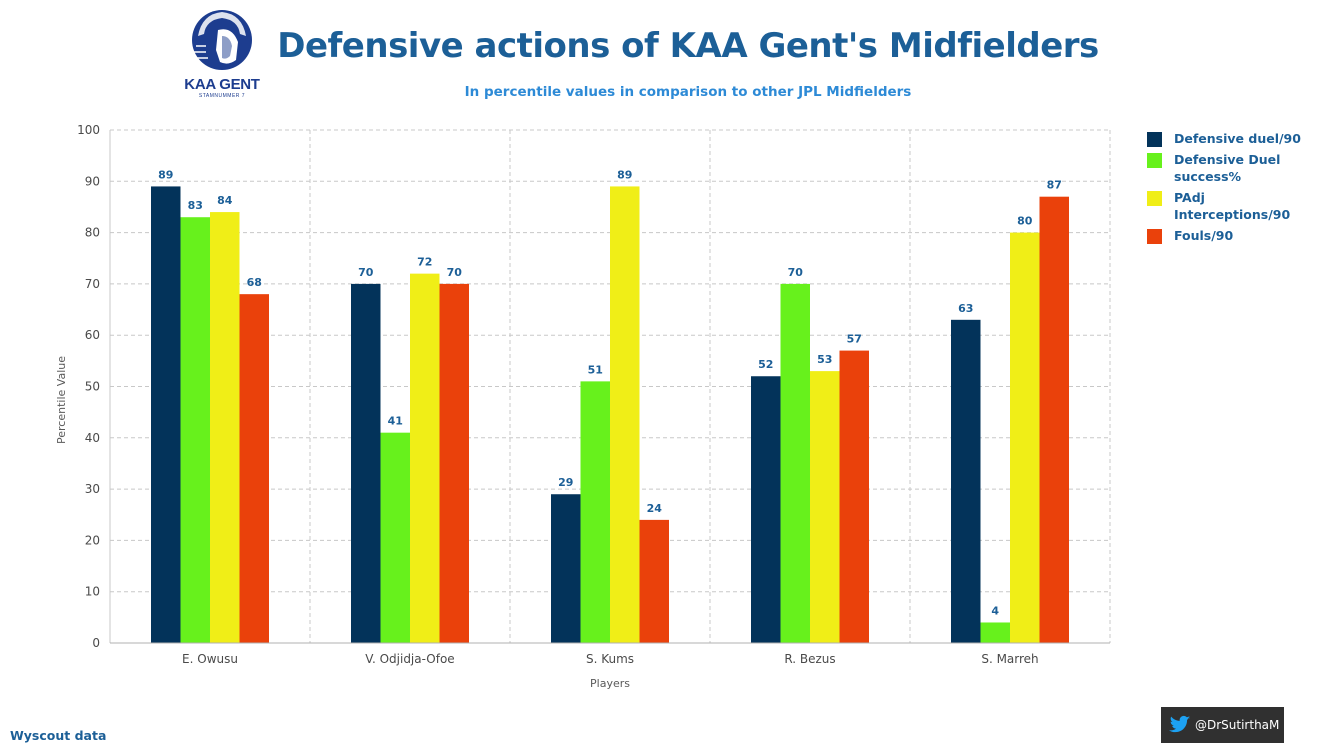 The image size is (1327, 753). Describe the element at coordinates (92, 540) in the screenshot. I see `y-tick-label: 20` at that location.